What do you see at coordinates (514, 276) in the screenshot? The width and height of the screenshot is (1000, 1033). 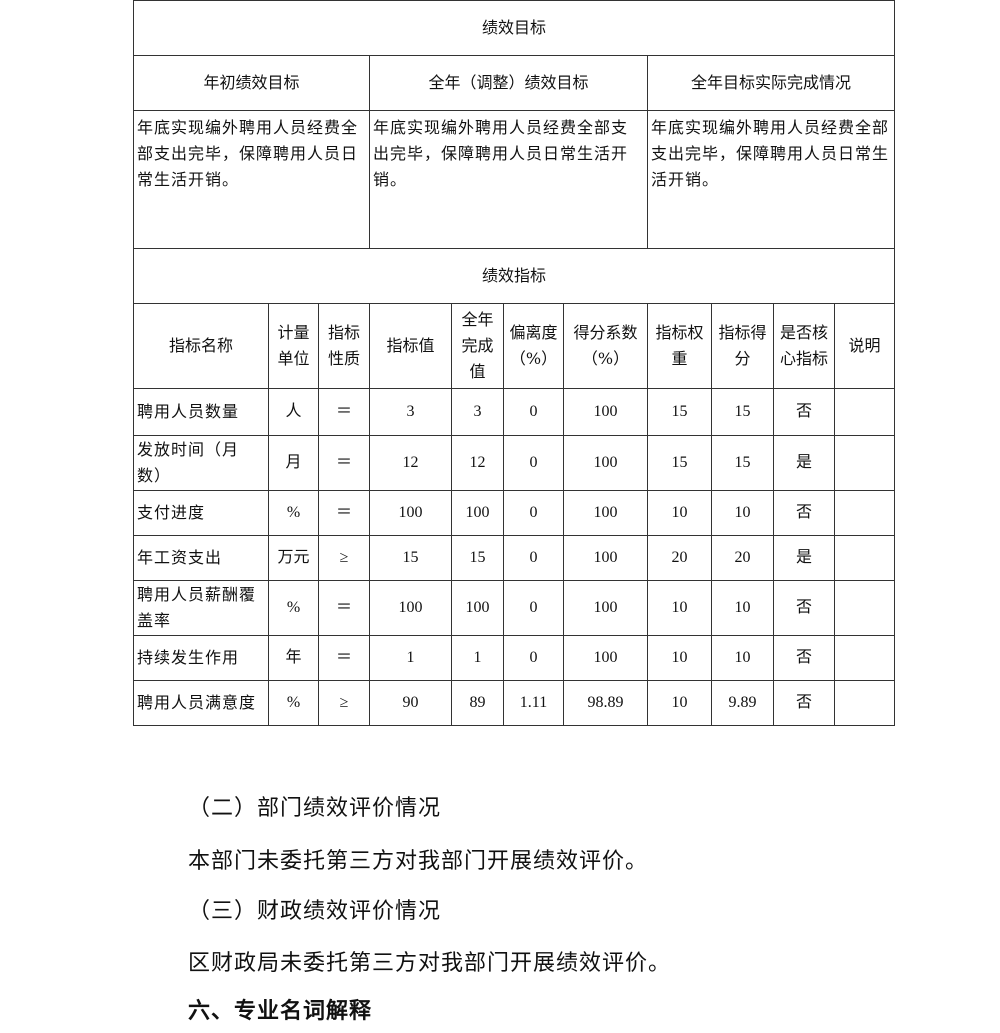 I see `indicator-section-title: 绩效指标` at bounding box center [514, 276].